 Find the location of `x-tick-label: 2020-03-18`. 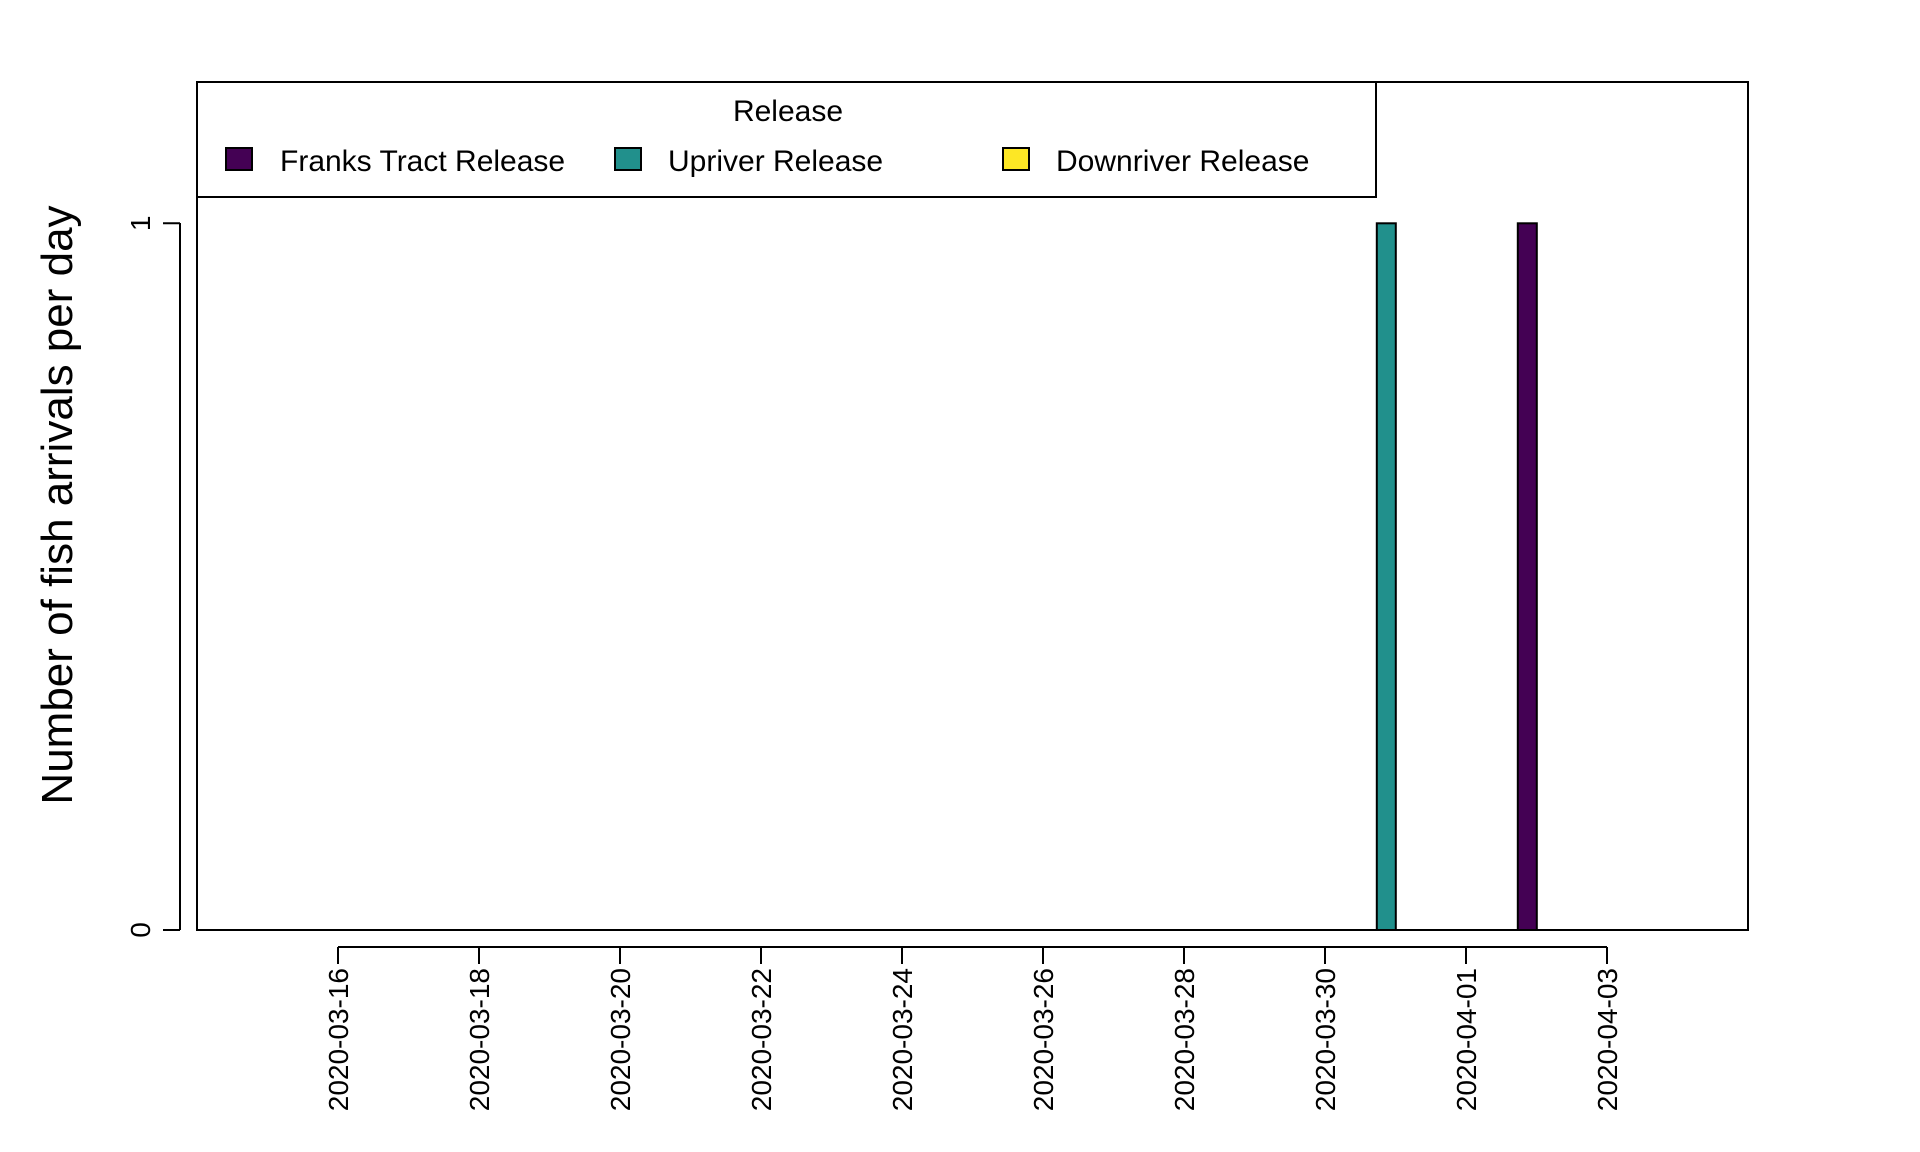

x-tick-label: 2020-03-18 is located at coordinates (479, 1039).